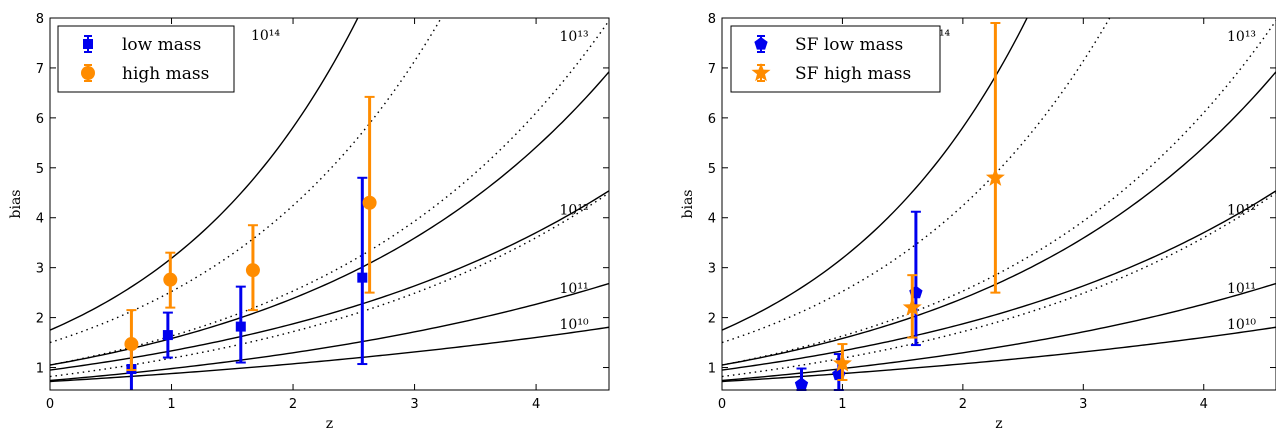 The width and height of the screenshot is (1276, 434). Describe the element at coordinates (146, 59) in the screenshot. I see `legend: low mass high mass` at that location.